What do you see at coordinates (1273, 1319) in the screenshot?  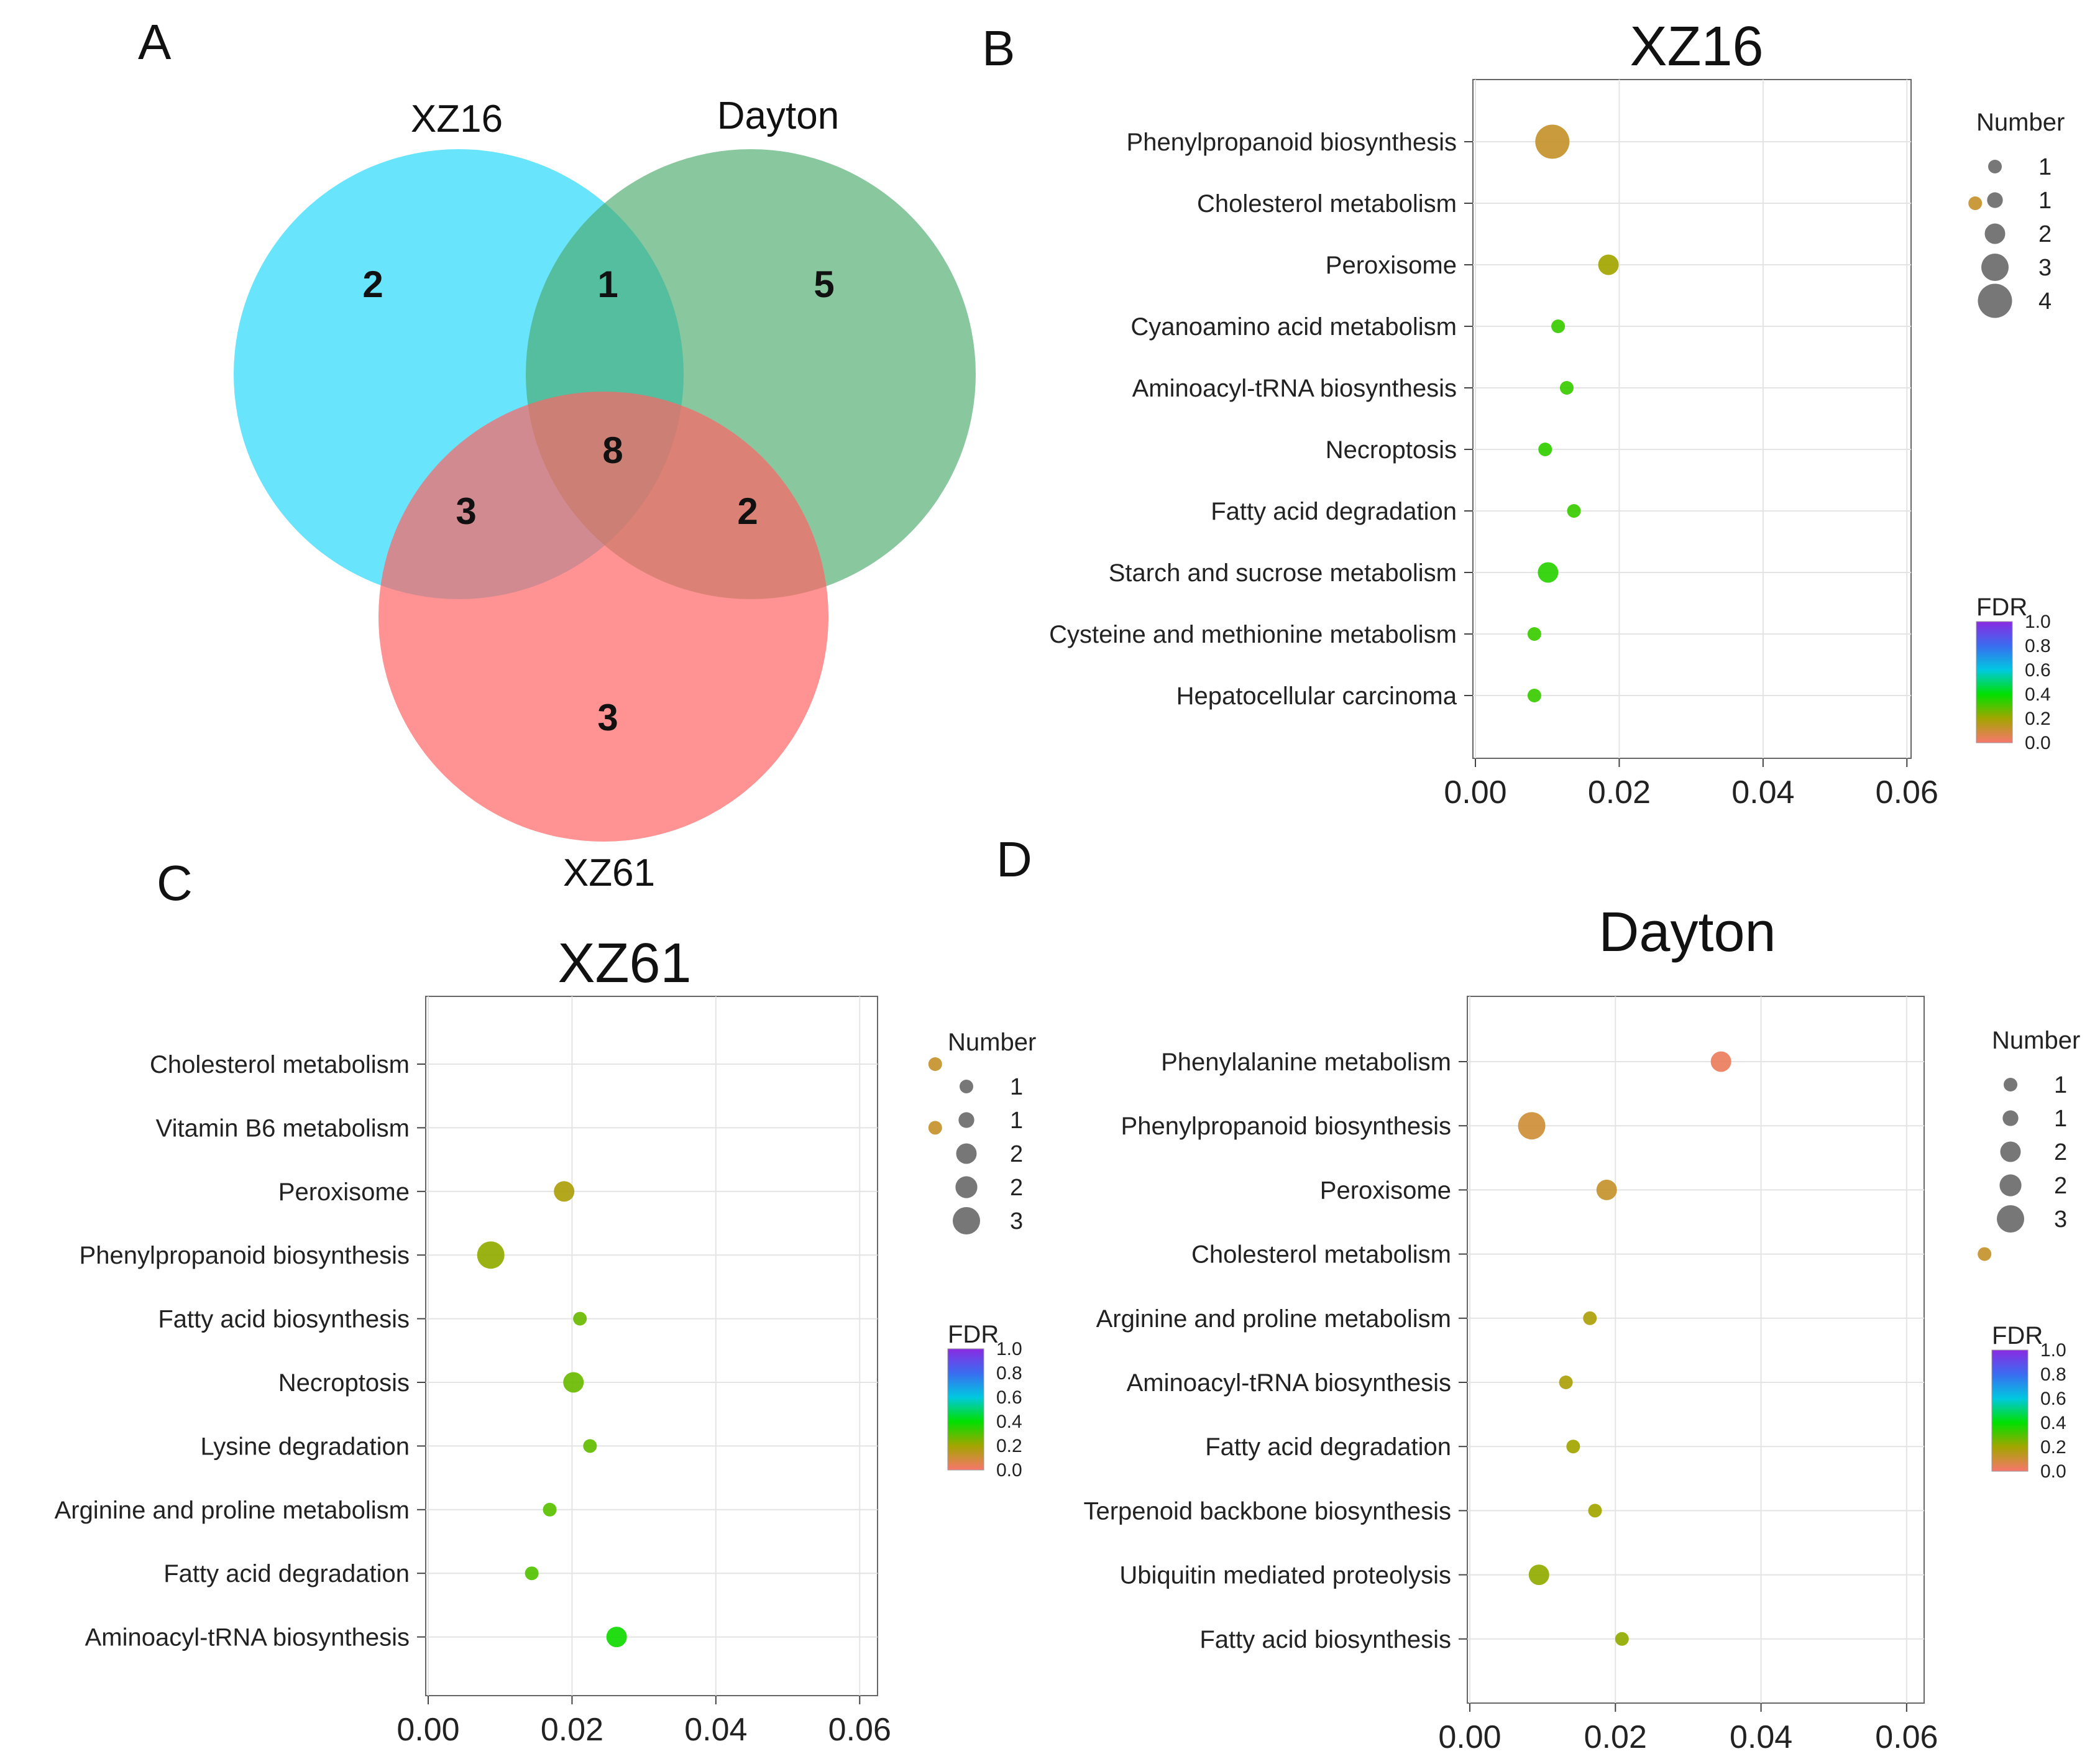 I see `cd-category-label-4: Arginine and proline metabolism` at bounding box center [1273, 1319].